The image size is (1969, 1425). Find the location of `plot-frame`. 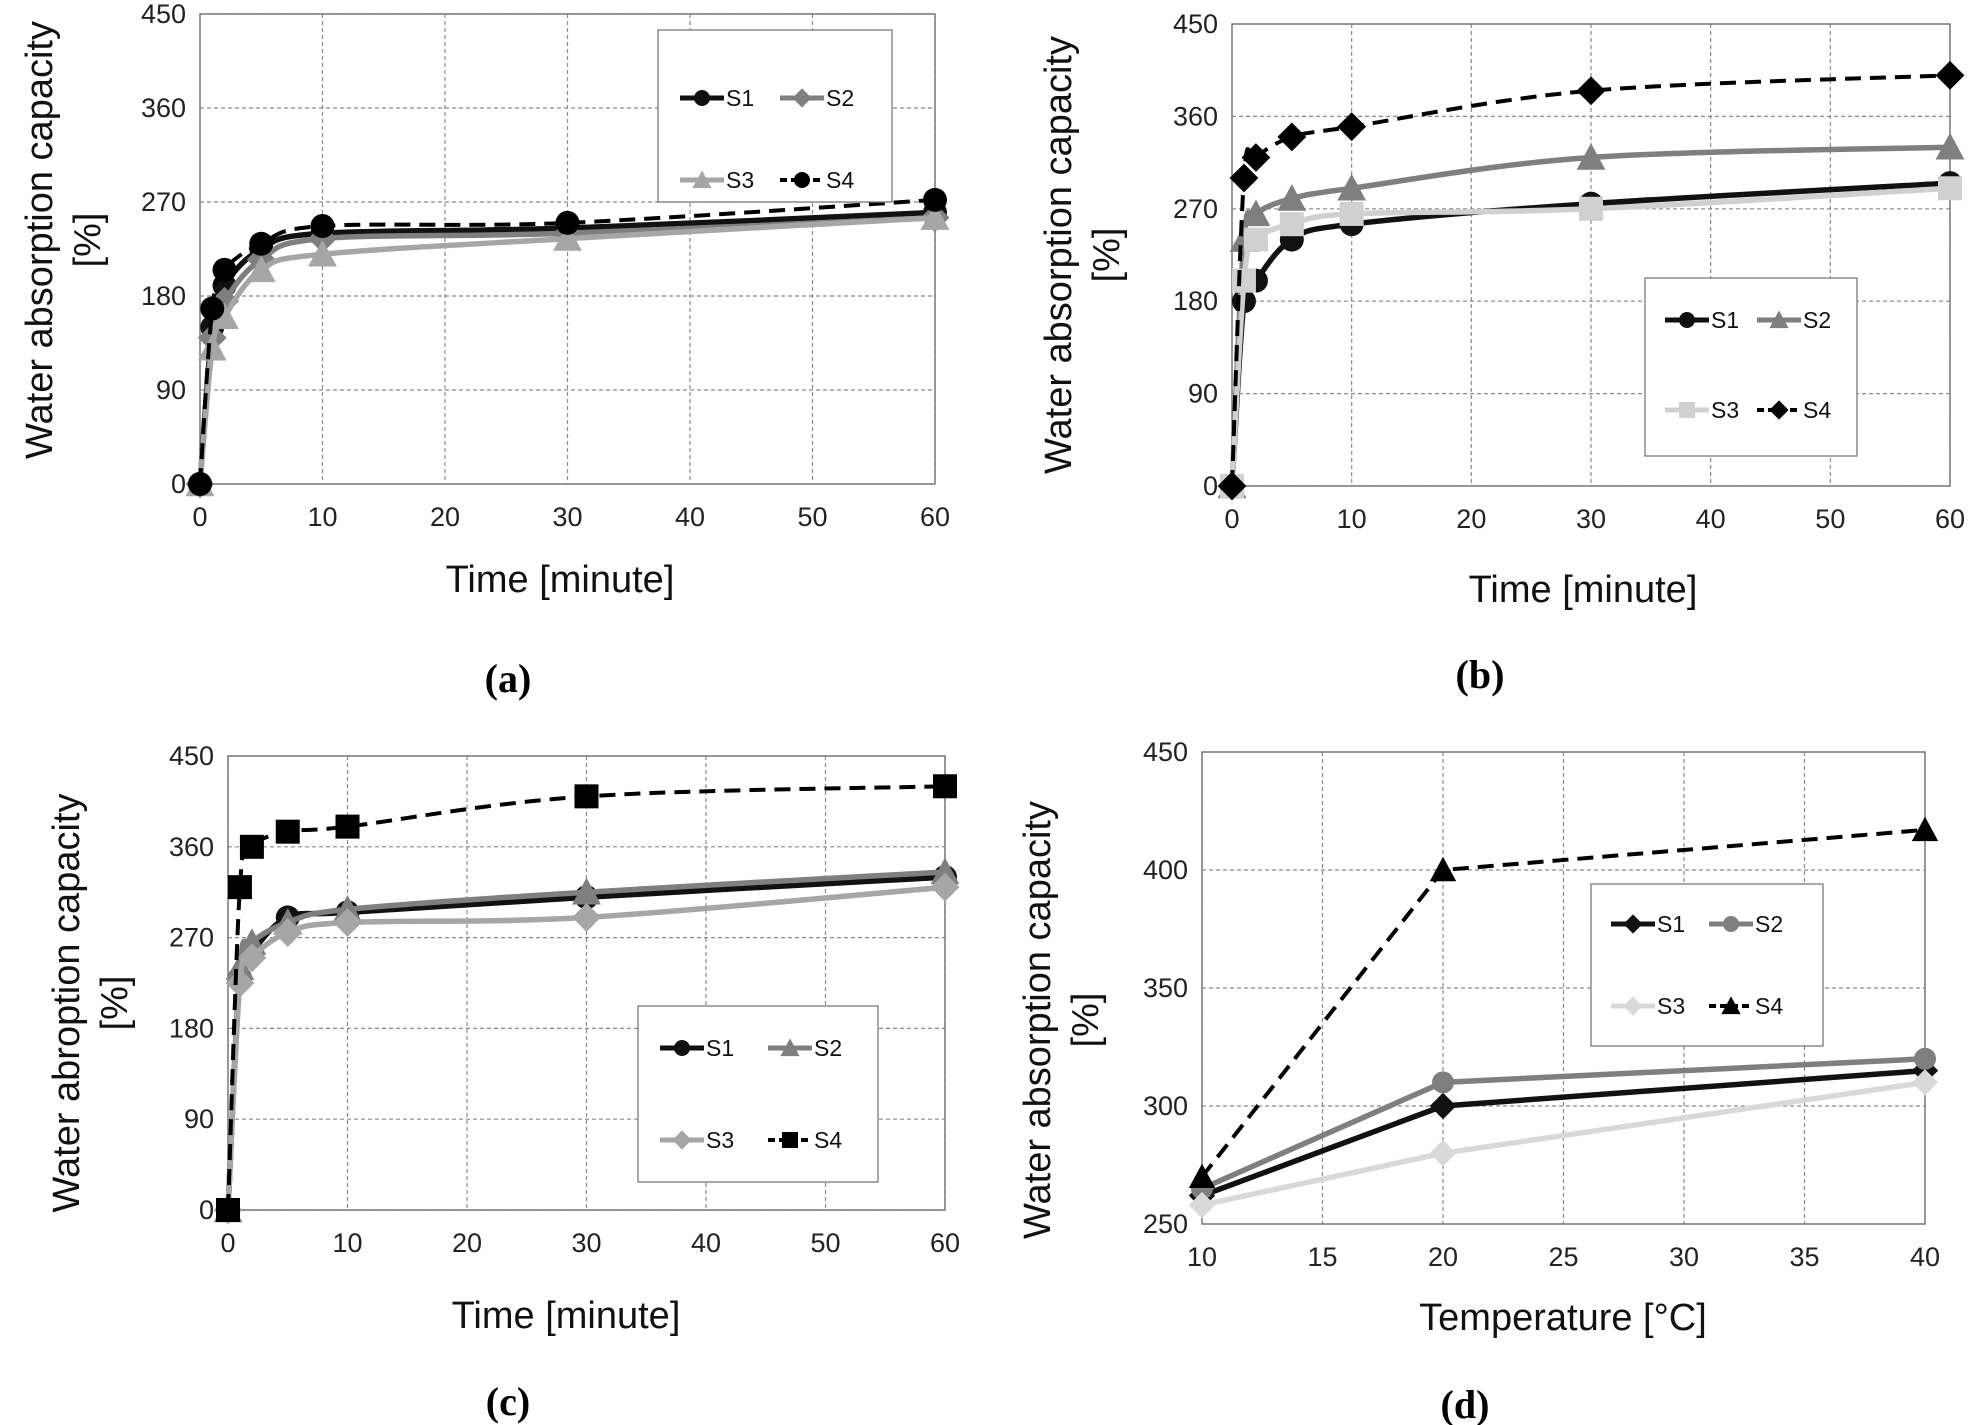

plot-frame is located at coordinates (1591, 255).